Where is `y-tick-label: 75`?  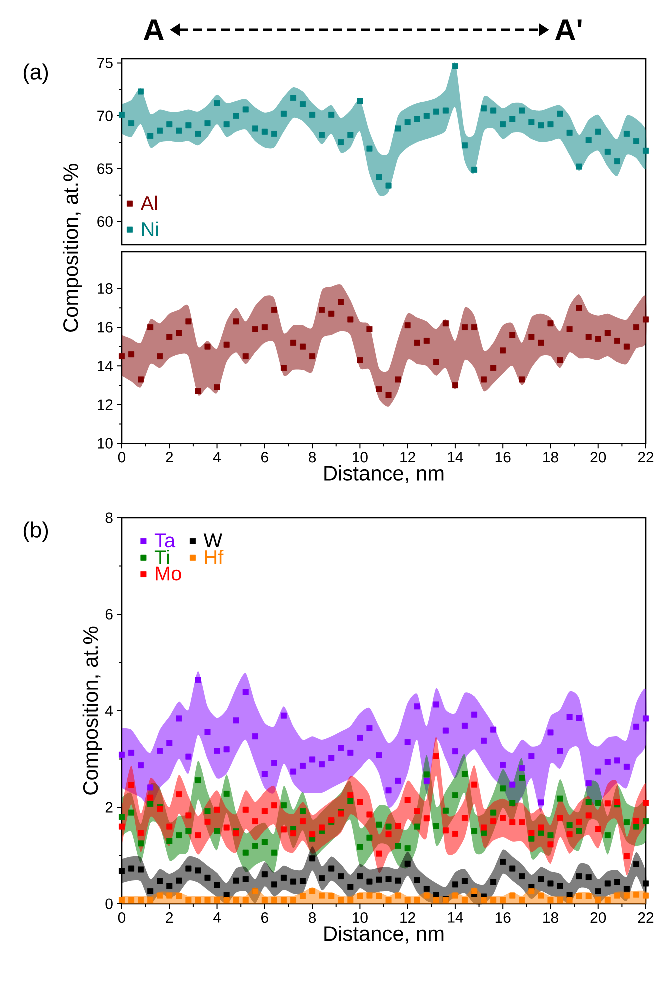 y-tick-label: 75 is located at coordinates (105, 63).